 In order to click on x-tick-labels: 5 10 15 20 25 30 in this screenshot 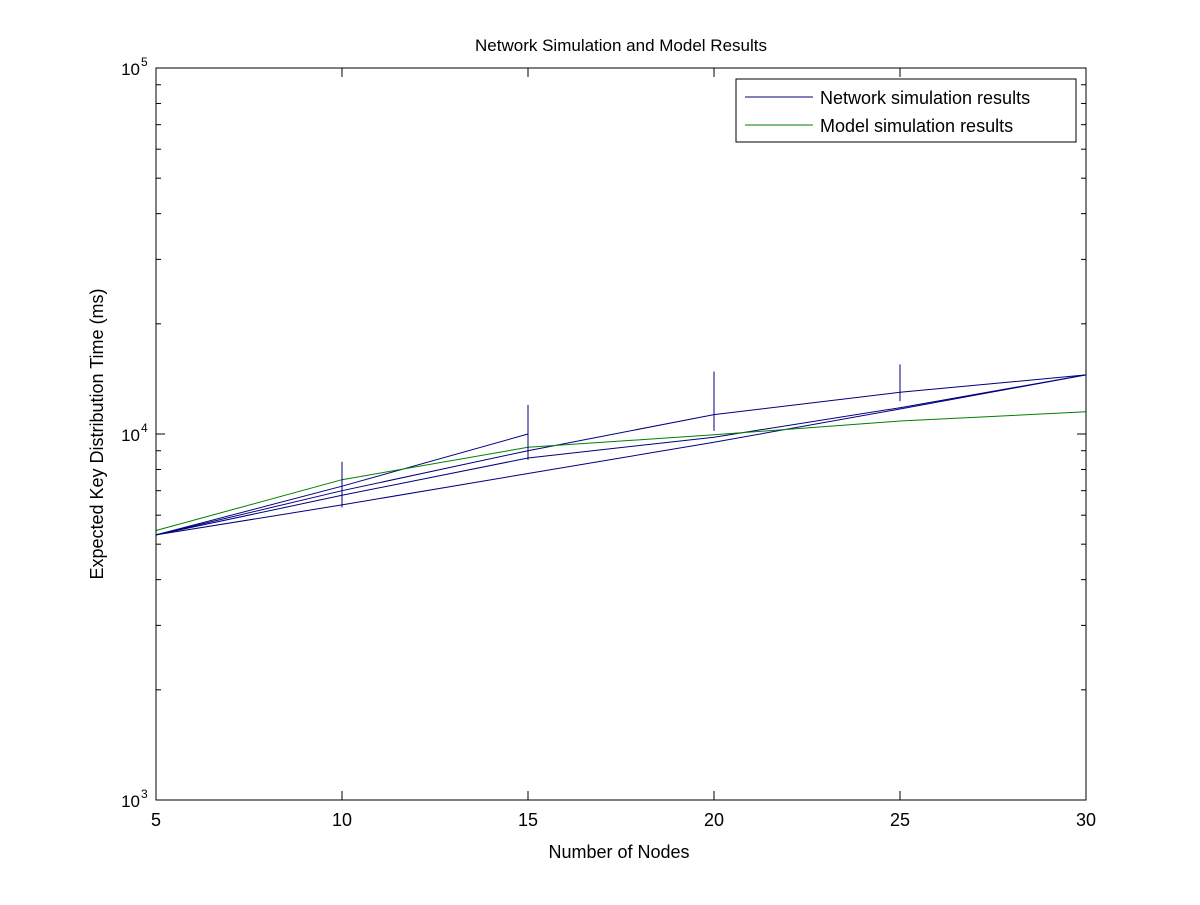, I will do `click(623, 820)`.